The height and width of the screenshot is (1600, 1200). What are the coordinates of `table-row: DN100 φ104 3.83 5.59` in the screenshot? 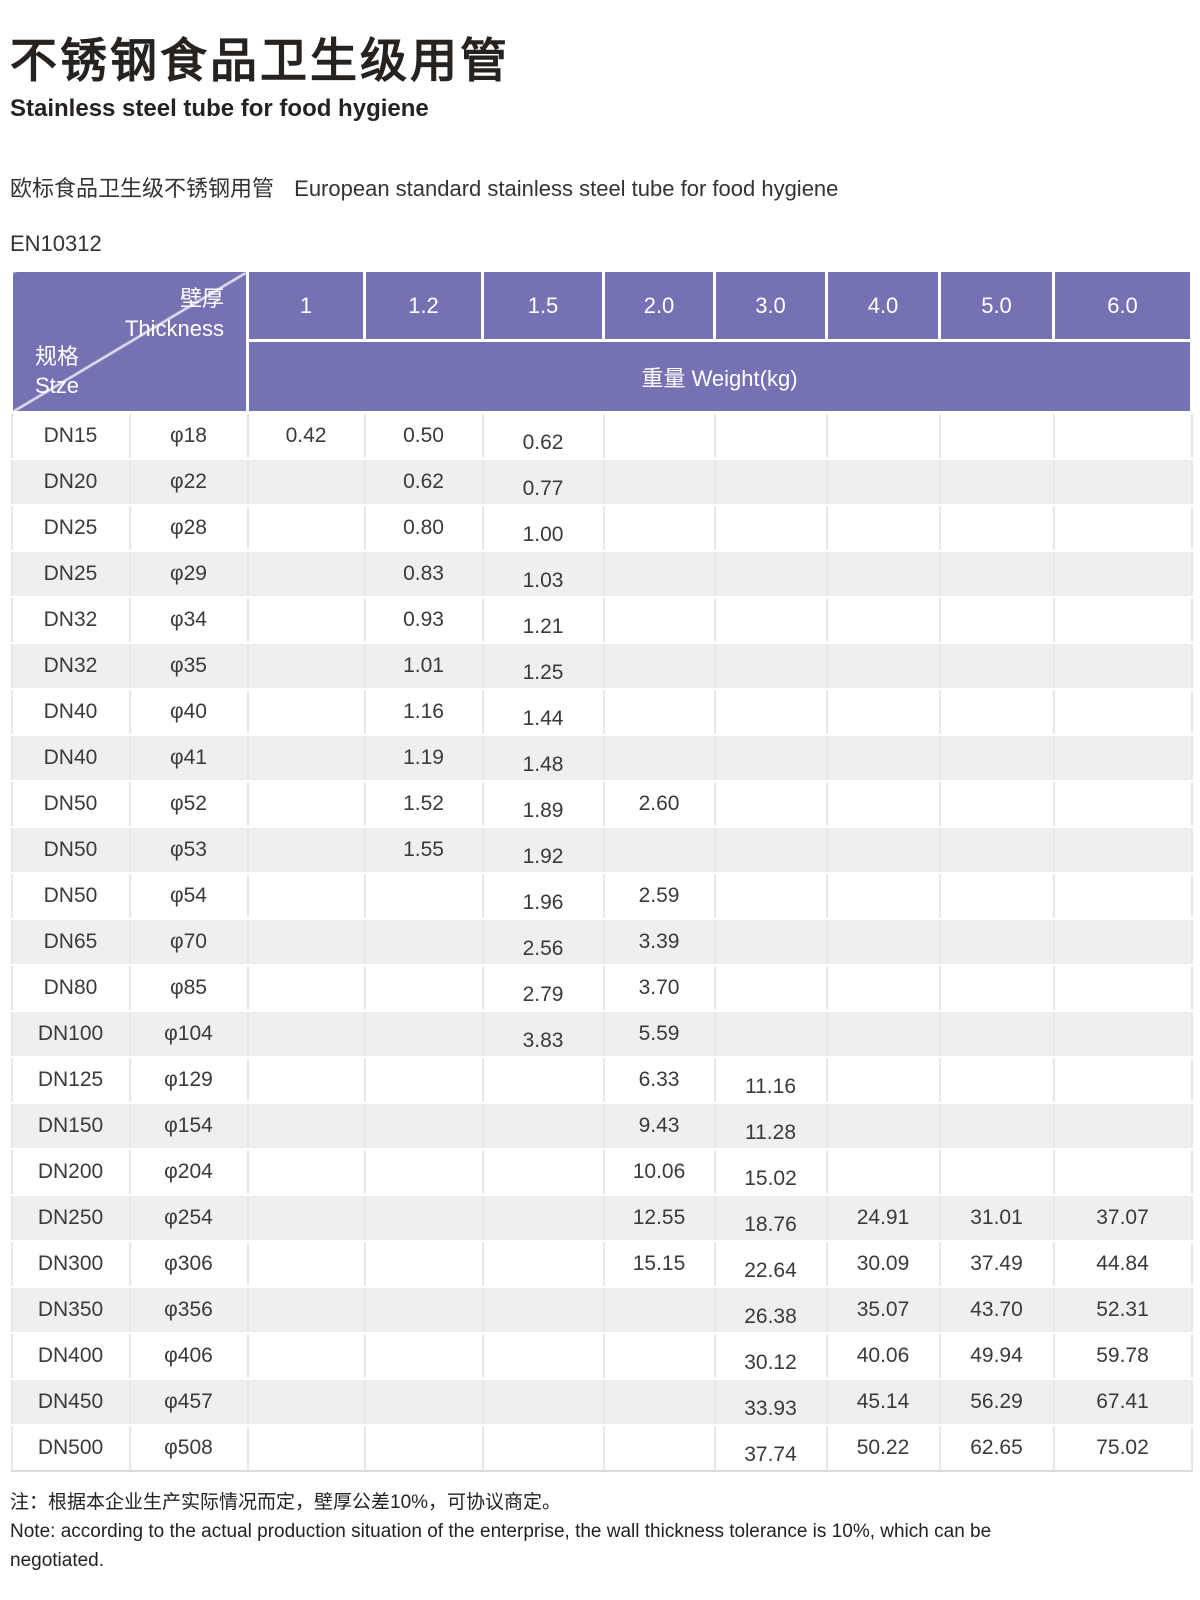 It's located at (601, 1034).